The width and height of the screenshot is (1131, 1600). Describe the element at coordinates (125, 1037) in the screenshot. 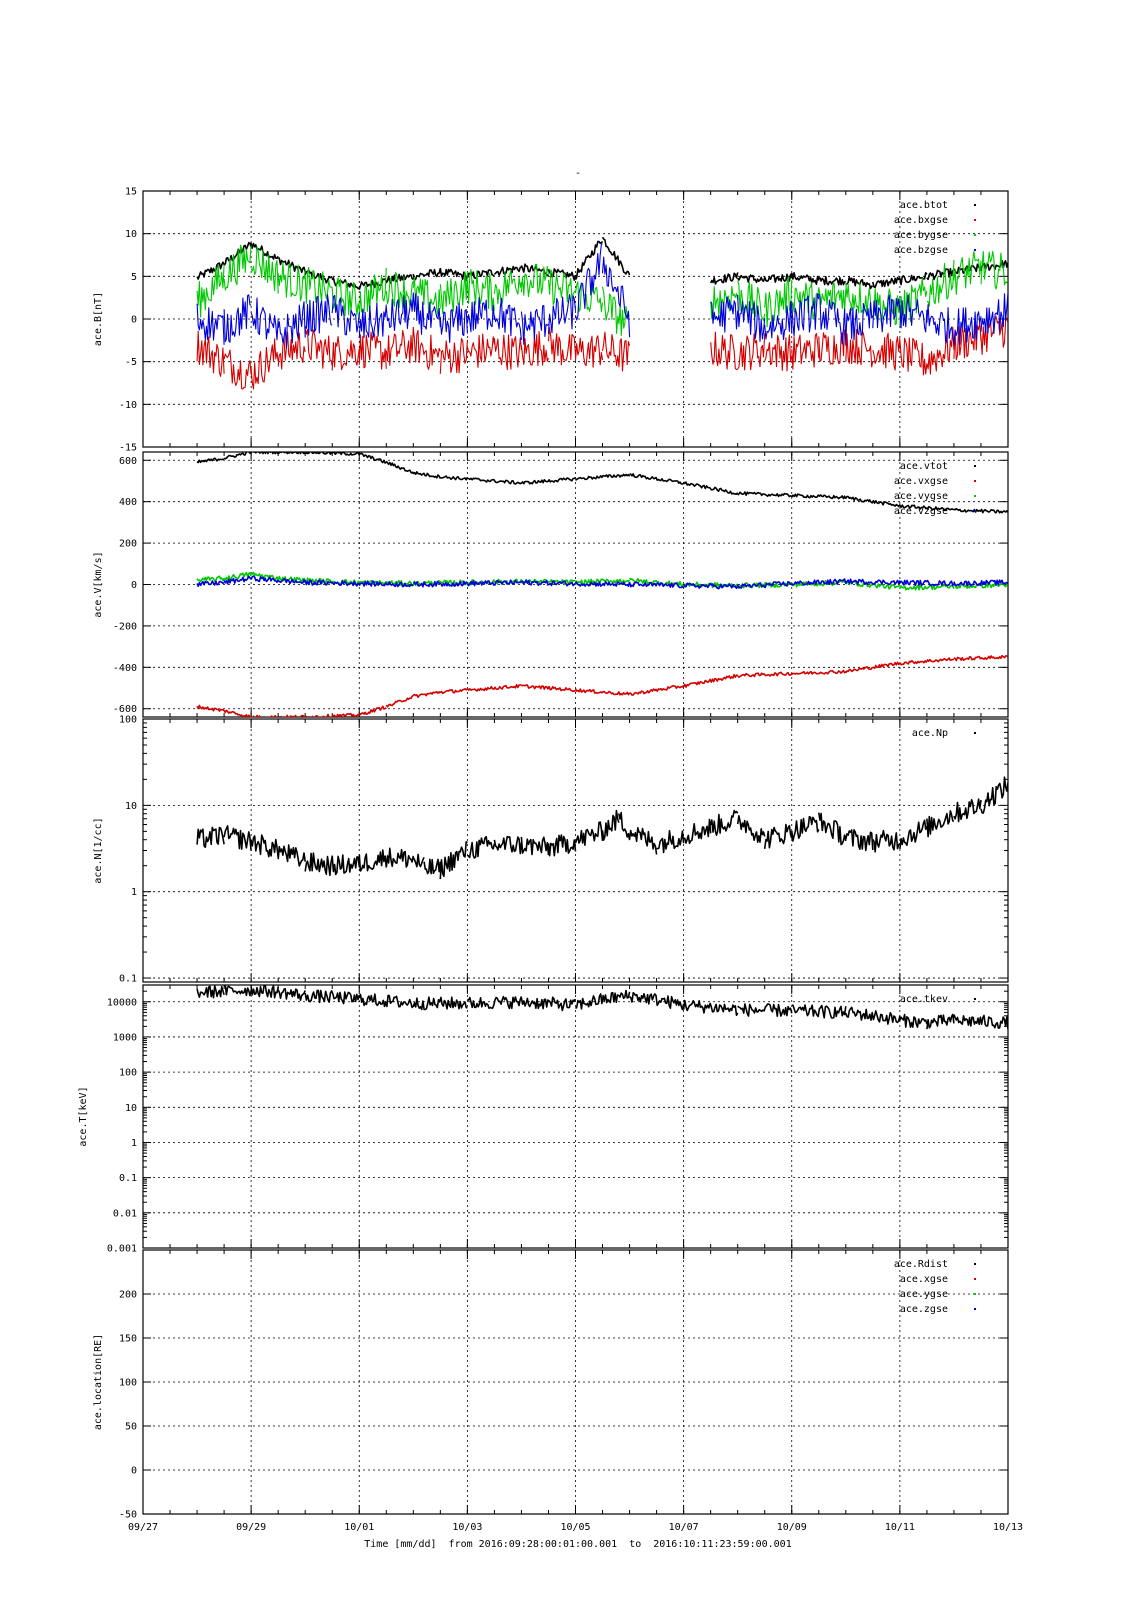

I see `y-tick-label: 1000` at that location.